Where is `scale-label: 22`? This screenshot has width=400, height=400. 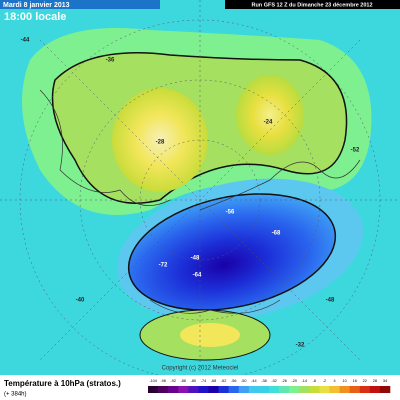
scale-label: 22 is located at coordinates (365, 381).